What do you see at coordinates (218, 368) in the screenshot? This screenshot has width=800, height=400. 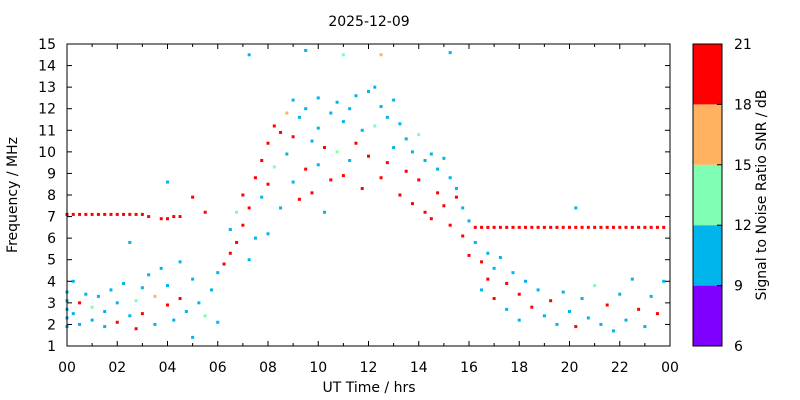 I see `x-tick-label: 06` at bounding box center [218, 368].